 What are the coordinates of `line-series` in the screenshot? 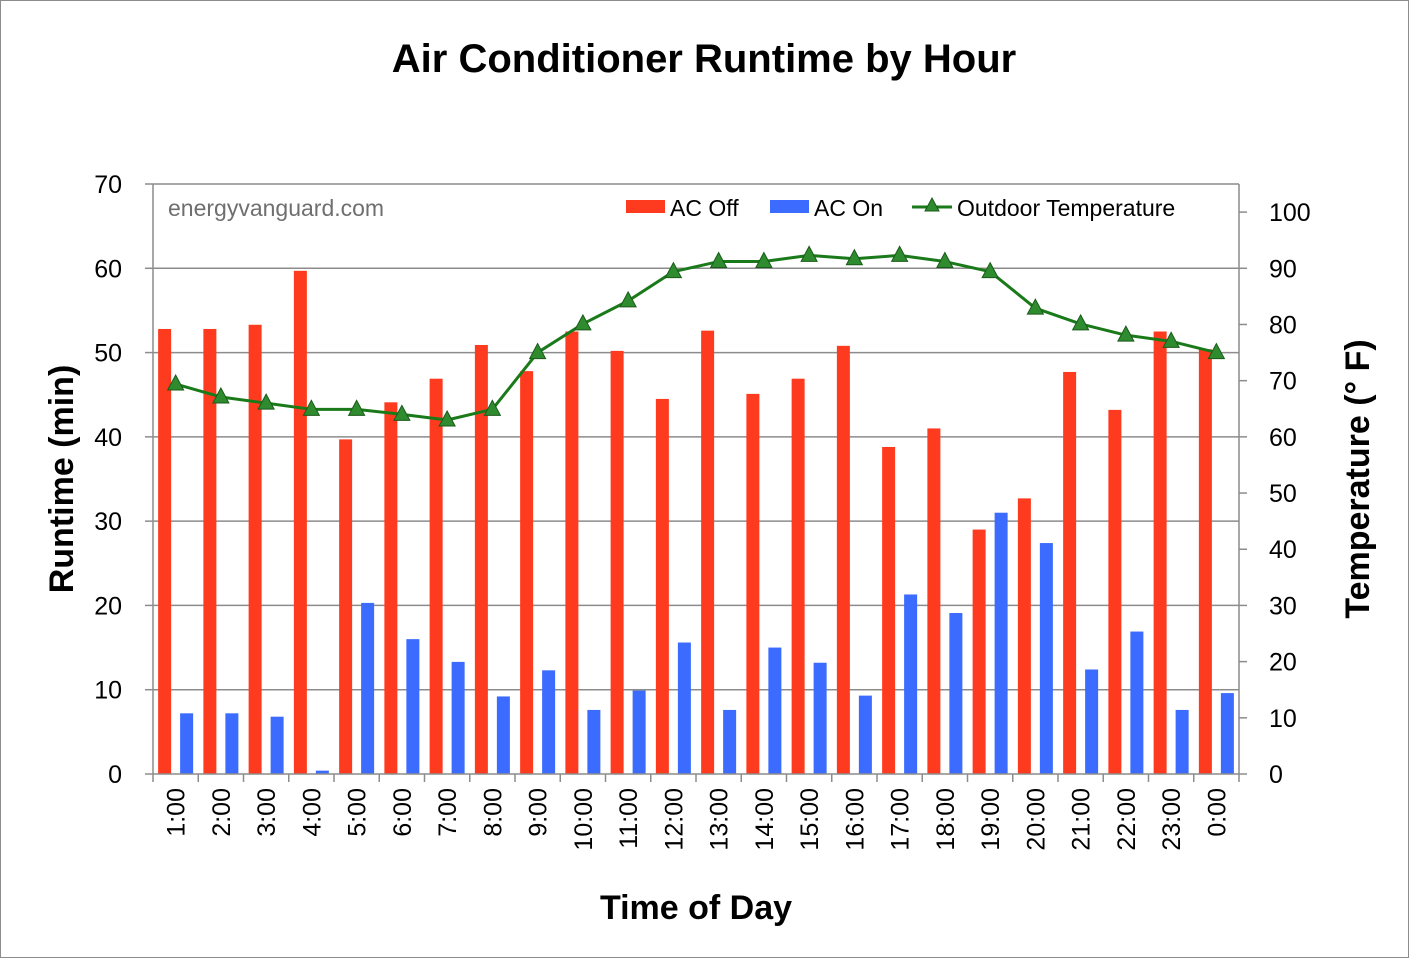 It's located at (696, 336).